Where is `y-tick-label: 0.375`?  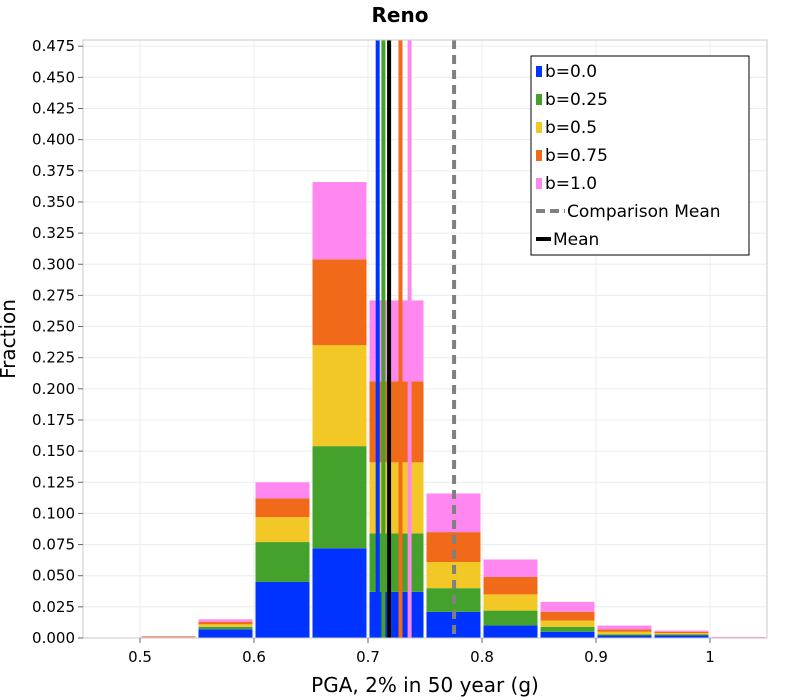 y-tick-label: 0.375 is located at coordinates (53, 171).